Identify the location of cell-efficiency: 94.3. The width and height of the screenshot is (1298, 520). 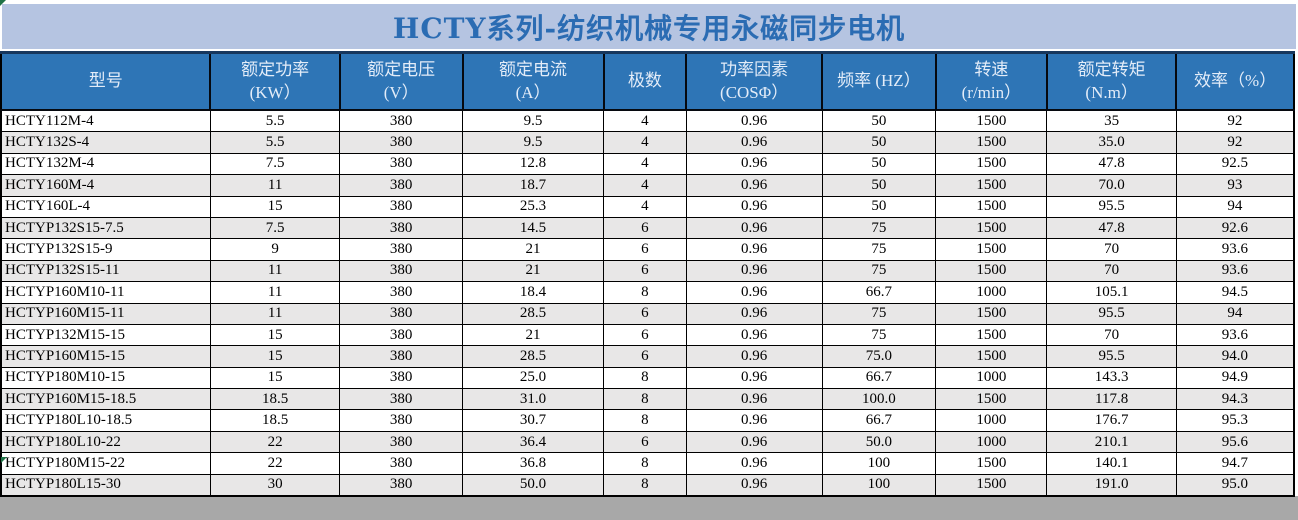
(1235, 399).